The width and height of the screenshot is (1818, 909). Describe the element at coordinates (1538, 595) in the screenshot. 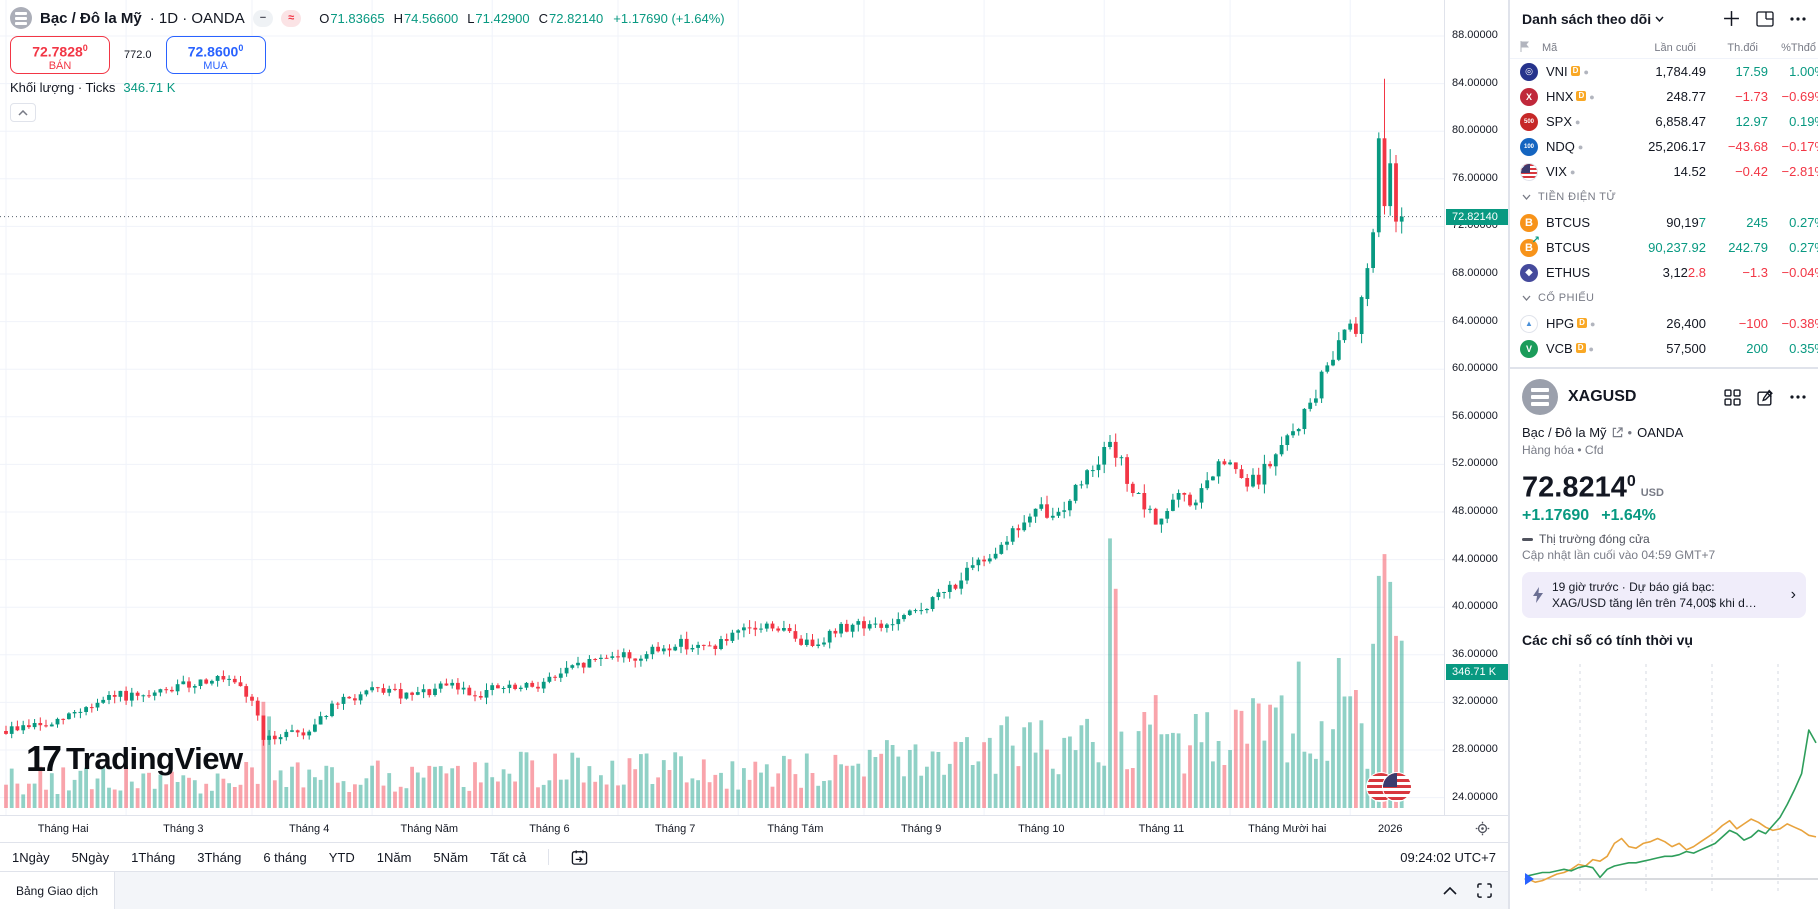

I see `lightning-icon` at that location.